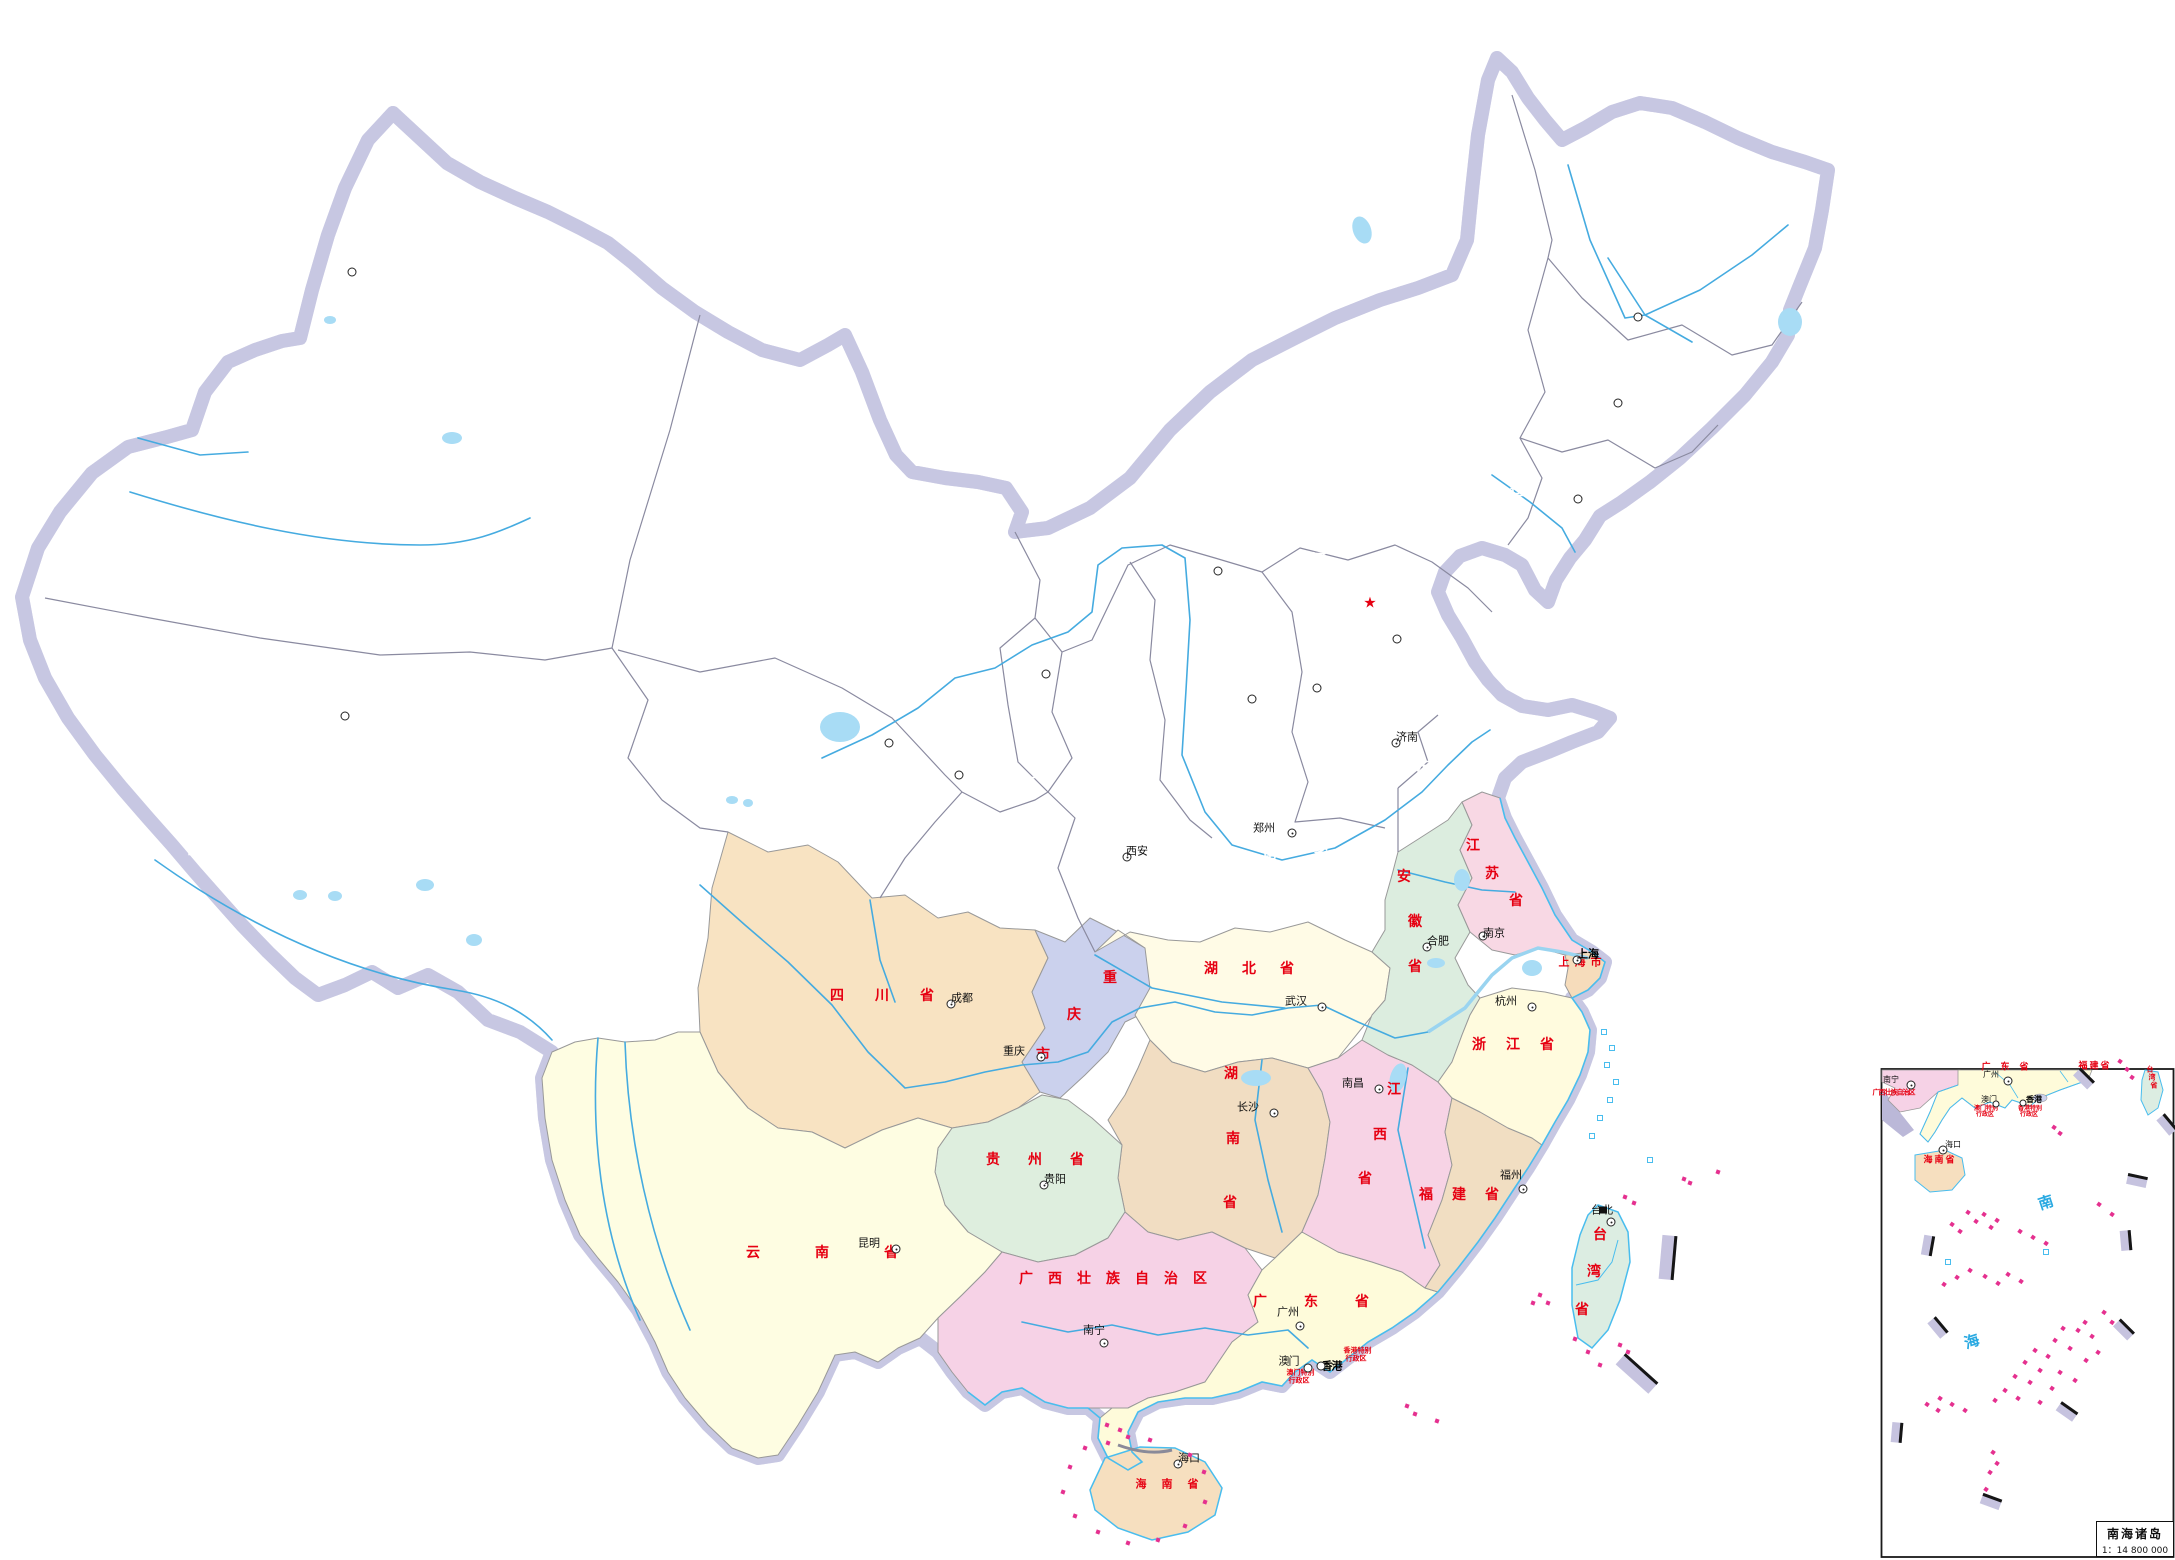 This screenshot has width=2175, height=1560. What do you see at coordinates (1508, 990) in the screenshot?
I see `yangtze-lower-wide` at bounding box center [1508, 990].